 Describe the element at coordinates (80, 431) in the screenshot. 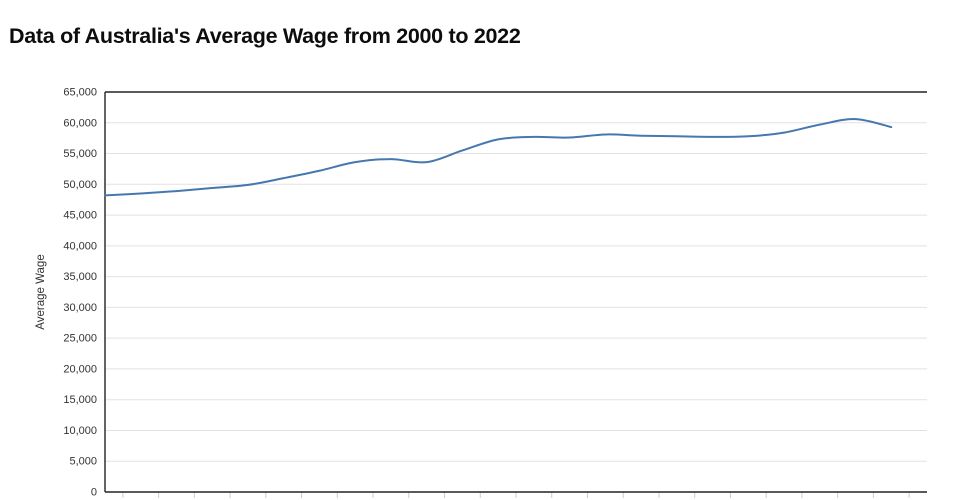

I see `y-tick-label: 10,000` at that location.